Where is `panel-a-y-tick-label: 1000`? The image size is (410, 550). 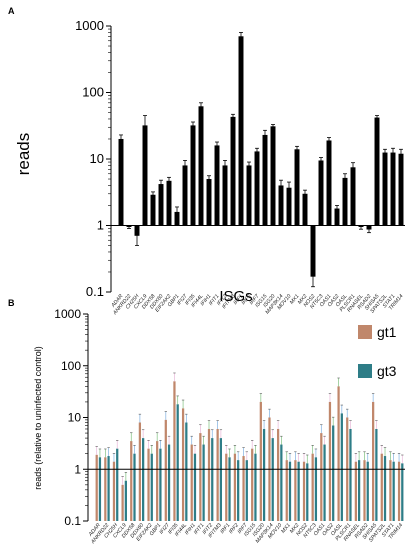
panel-a-y-tick-label: 1000 is located at coordinates (89, 25).